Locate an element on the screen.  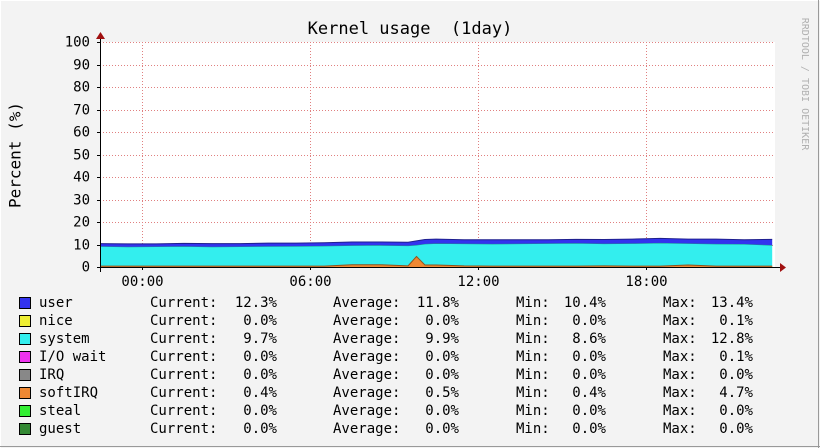
stat-value: 4.7% is located at coordinates (732, 393).